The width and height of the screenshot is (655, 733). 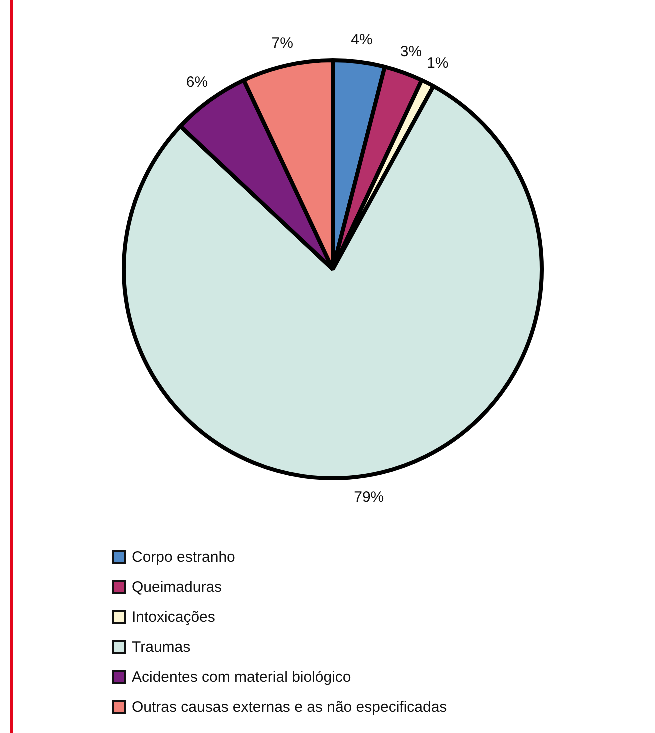 I want to click on legend-label: Queimaduras, so click(x=177, y=587).